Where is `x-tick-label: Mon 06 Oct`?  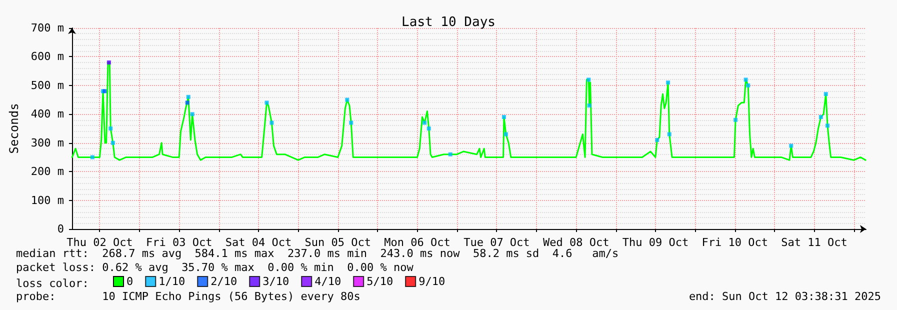 x-tick-label: Mon 06 Oct is located at coordinates (417, 242).